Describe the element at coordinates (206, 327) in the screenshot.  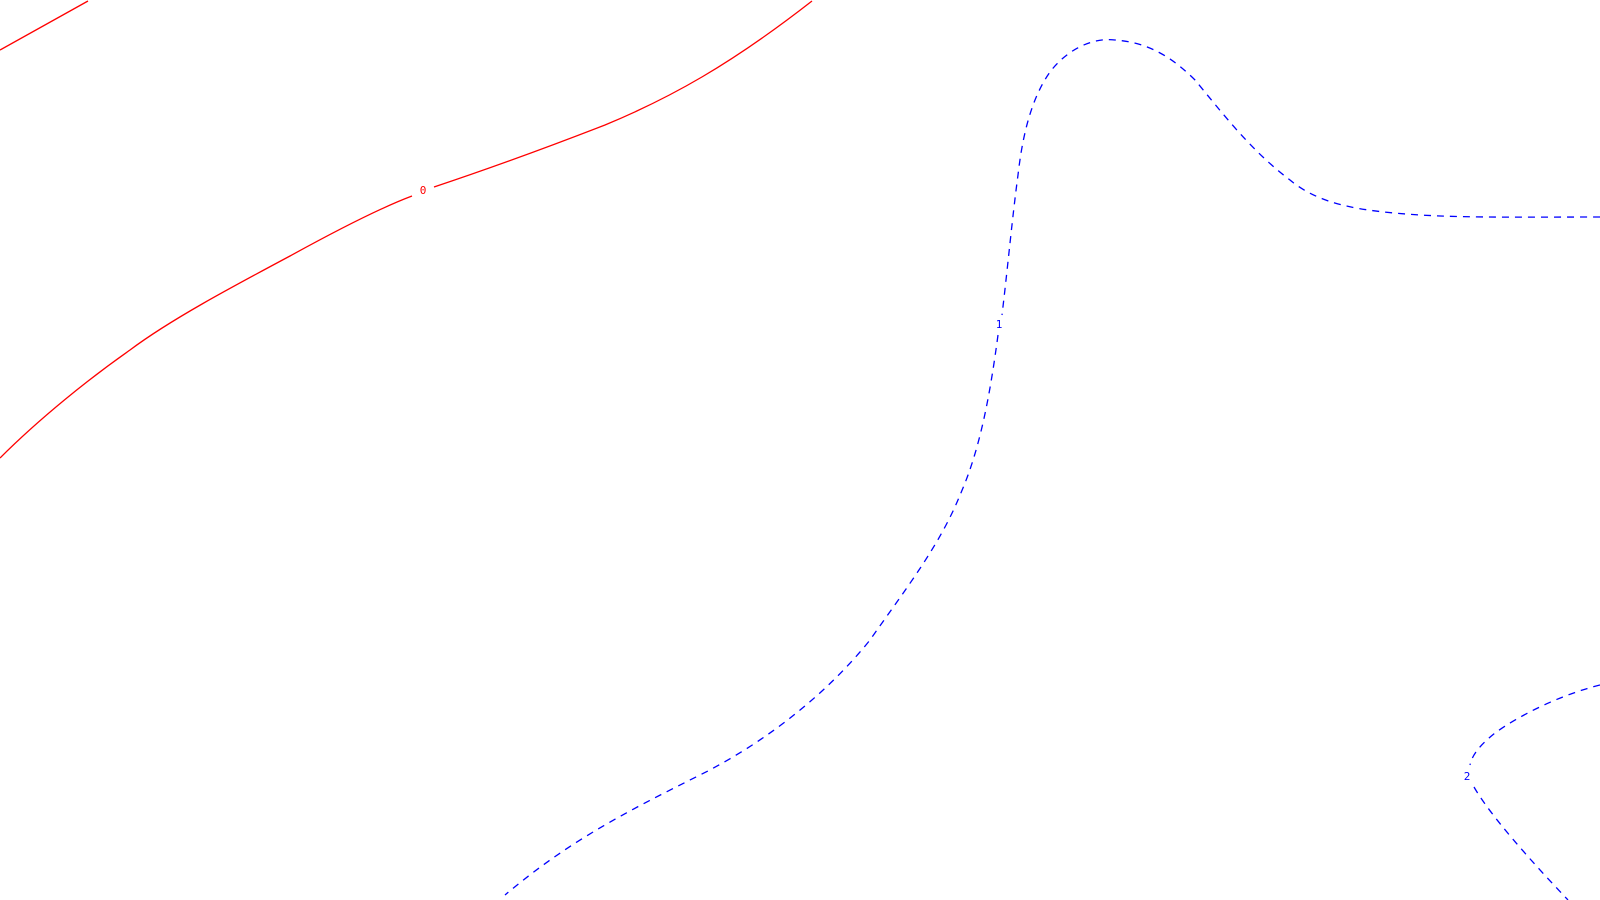
I see `contour-line-level-0-main-left` at that location.